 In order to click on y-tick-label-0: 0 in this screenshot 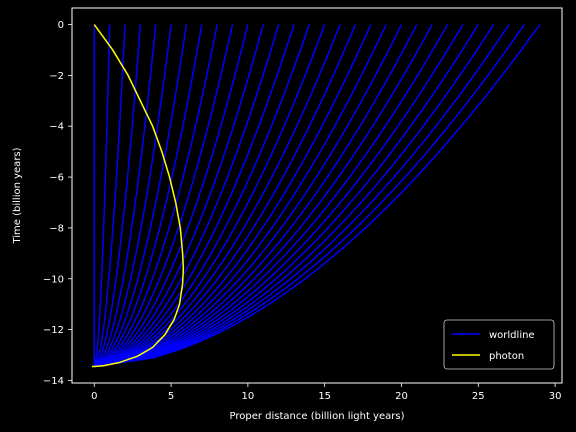, I will do `click(61, 25)`.